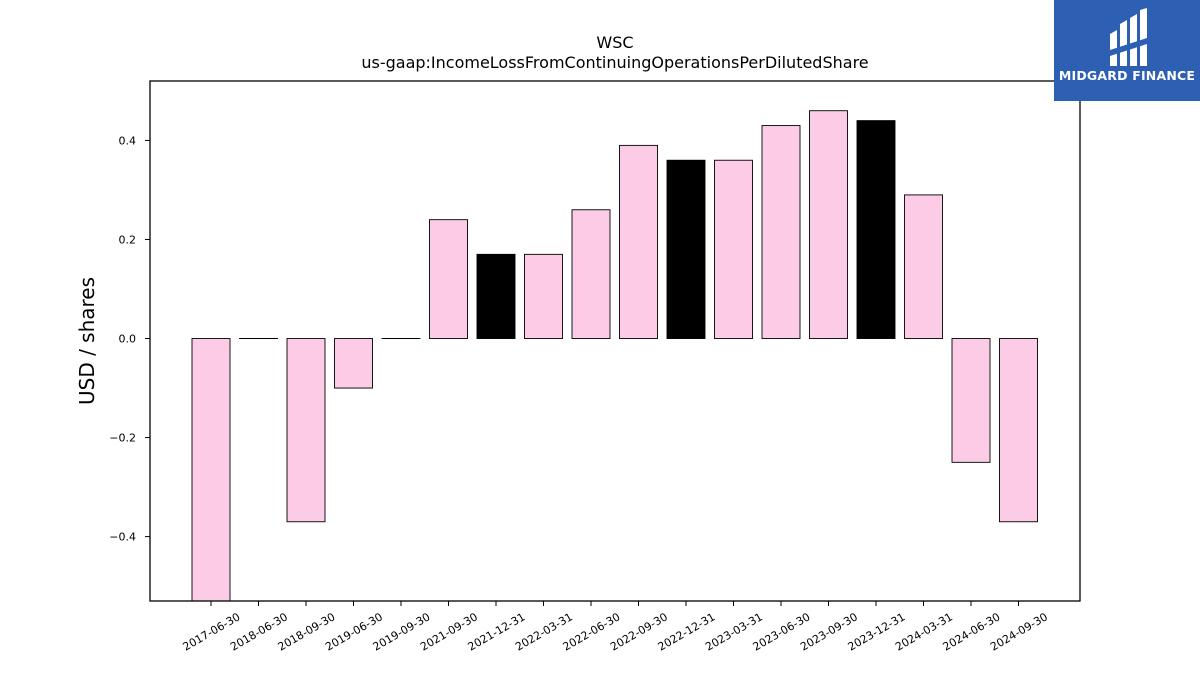 This screenshot has height=675, width=1200. I want to click on y-axis-label: USD / shares, so click(87, 341).